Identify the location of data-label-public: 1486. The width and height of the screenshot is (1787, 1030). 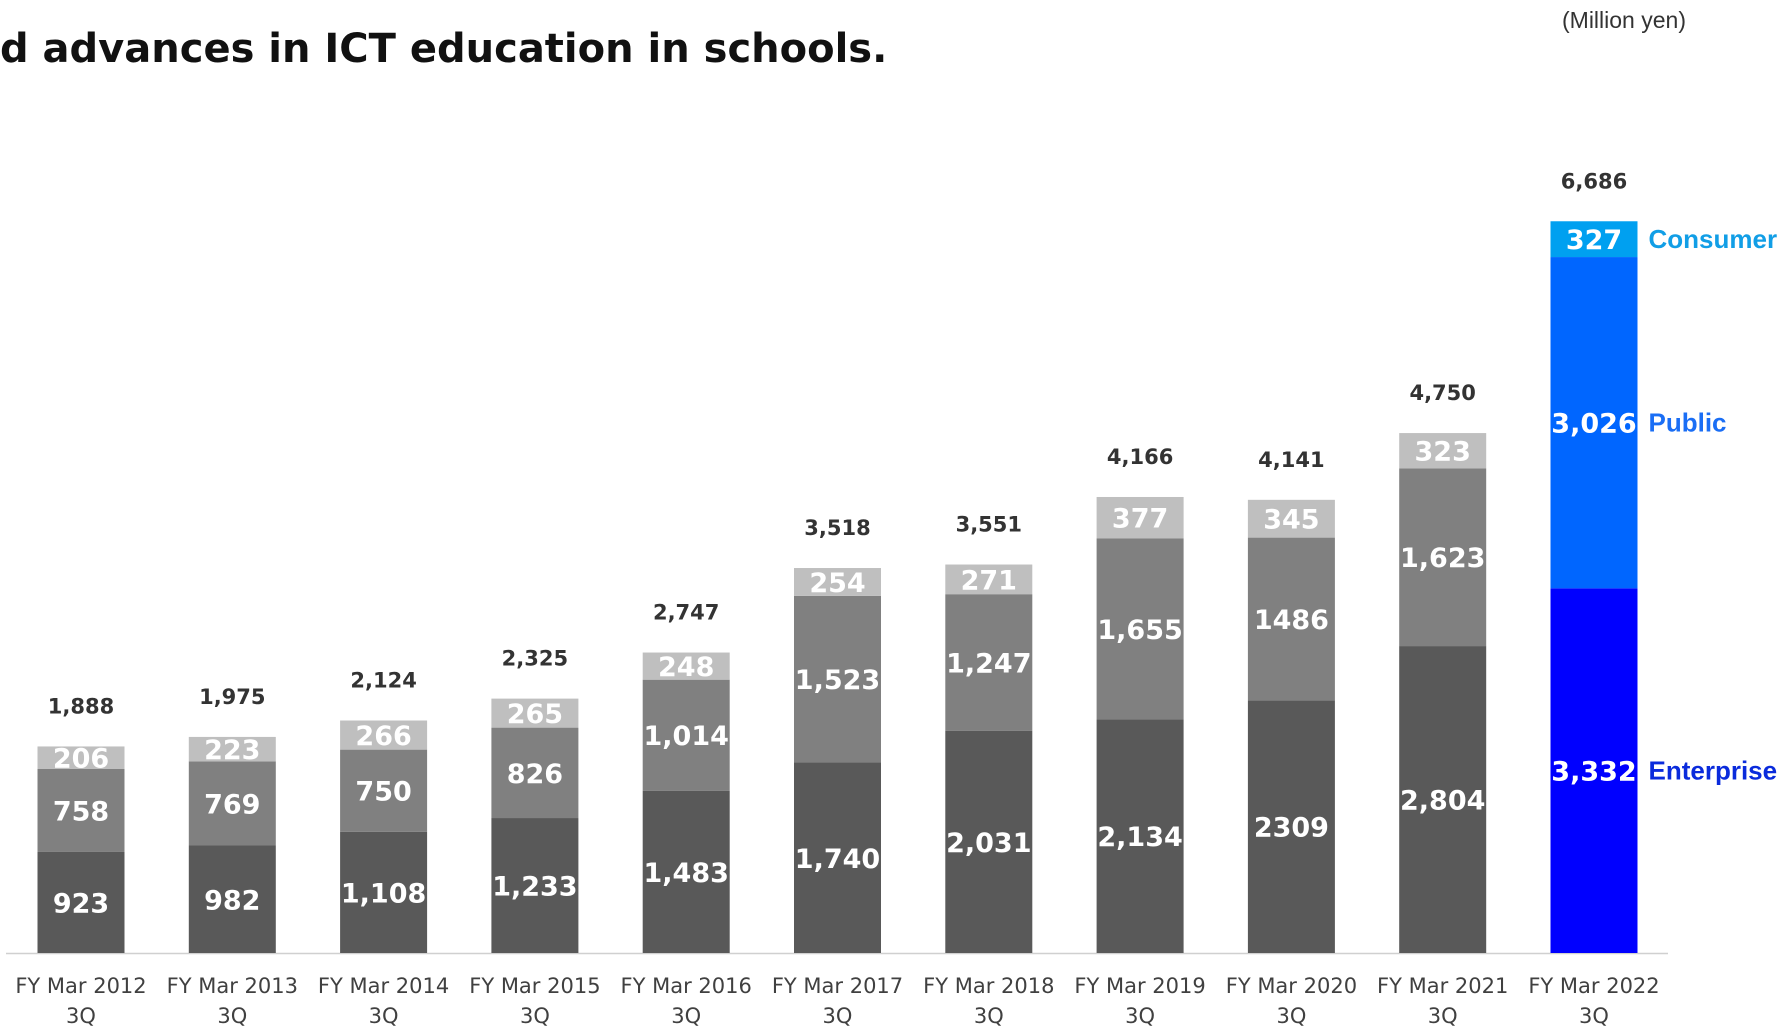
(1291, 620).